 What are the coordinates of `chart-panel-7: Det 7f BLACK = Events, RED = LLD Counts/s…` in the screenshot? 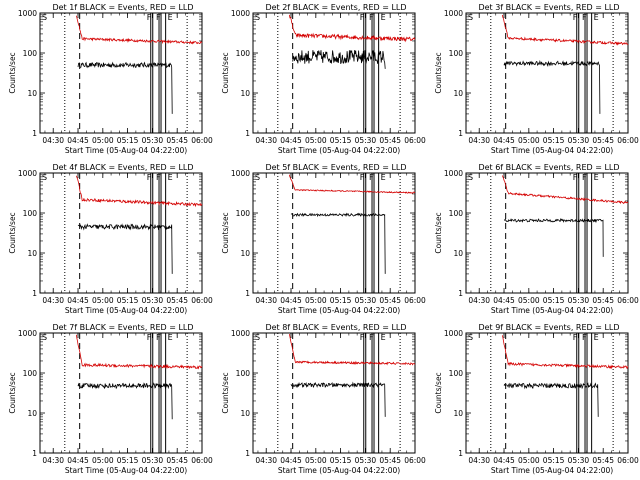 It's located at (110, 399).